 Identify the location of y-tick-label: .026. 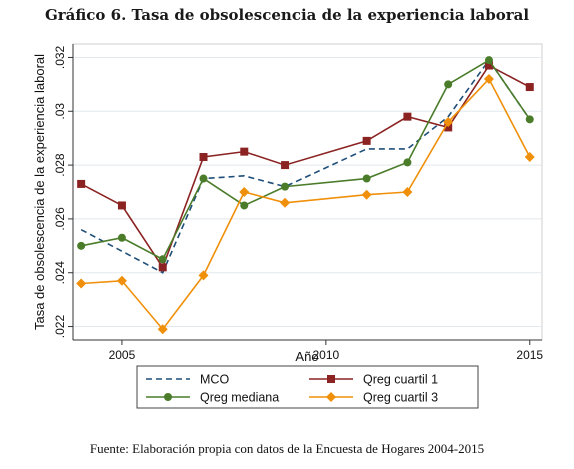
(60, 219).